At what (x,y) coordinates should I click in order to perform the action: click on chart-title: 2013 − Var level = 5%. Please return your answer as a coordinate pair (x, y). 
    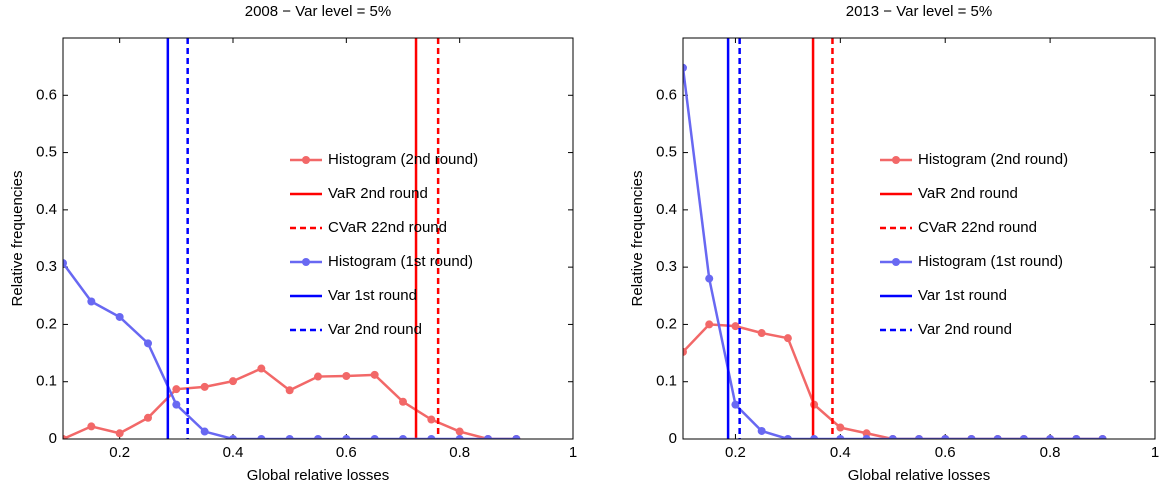
    Looking at the image, I should click on (919, 11).